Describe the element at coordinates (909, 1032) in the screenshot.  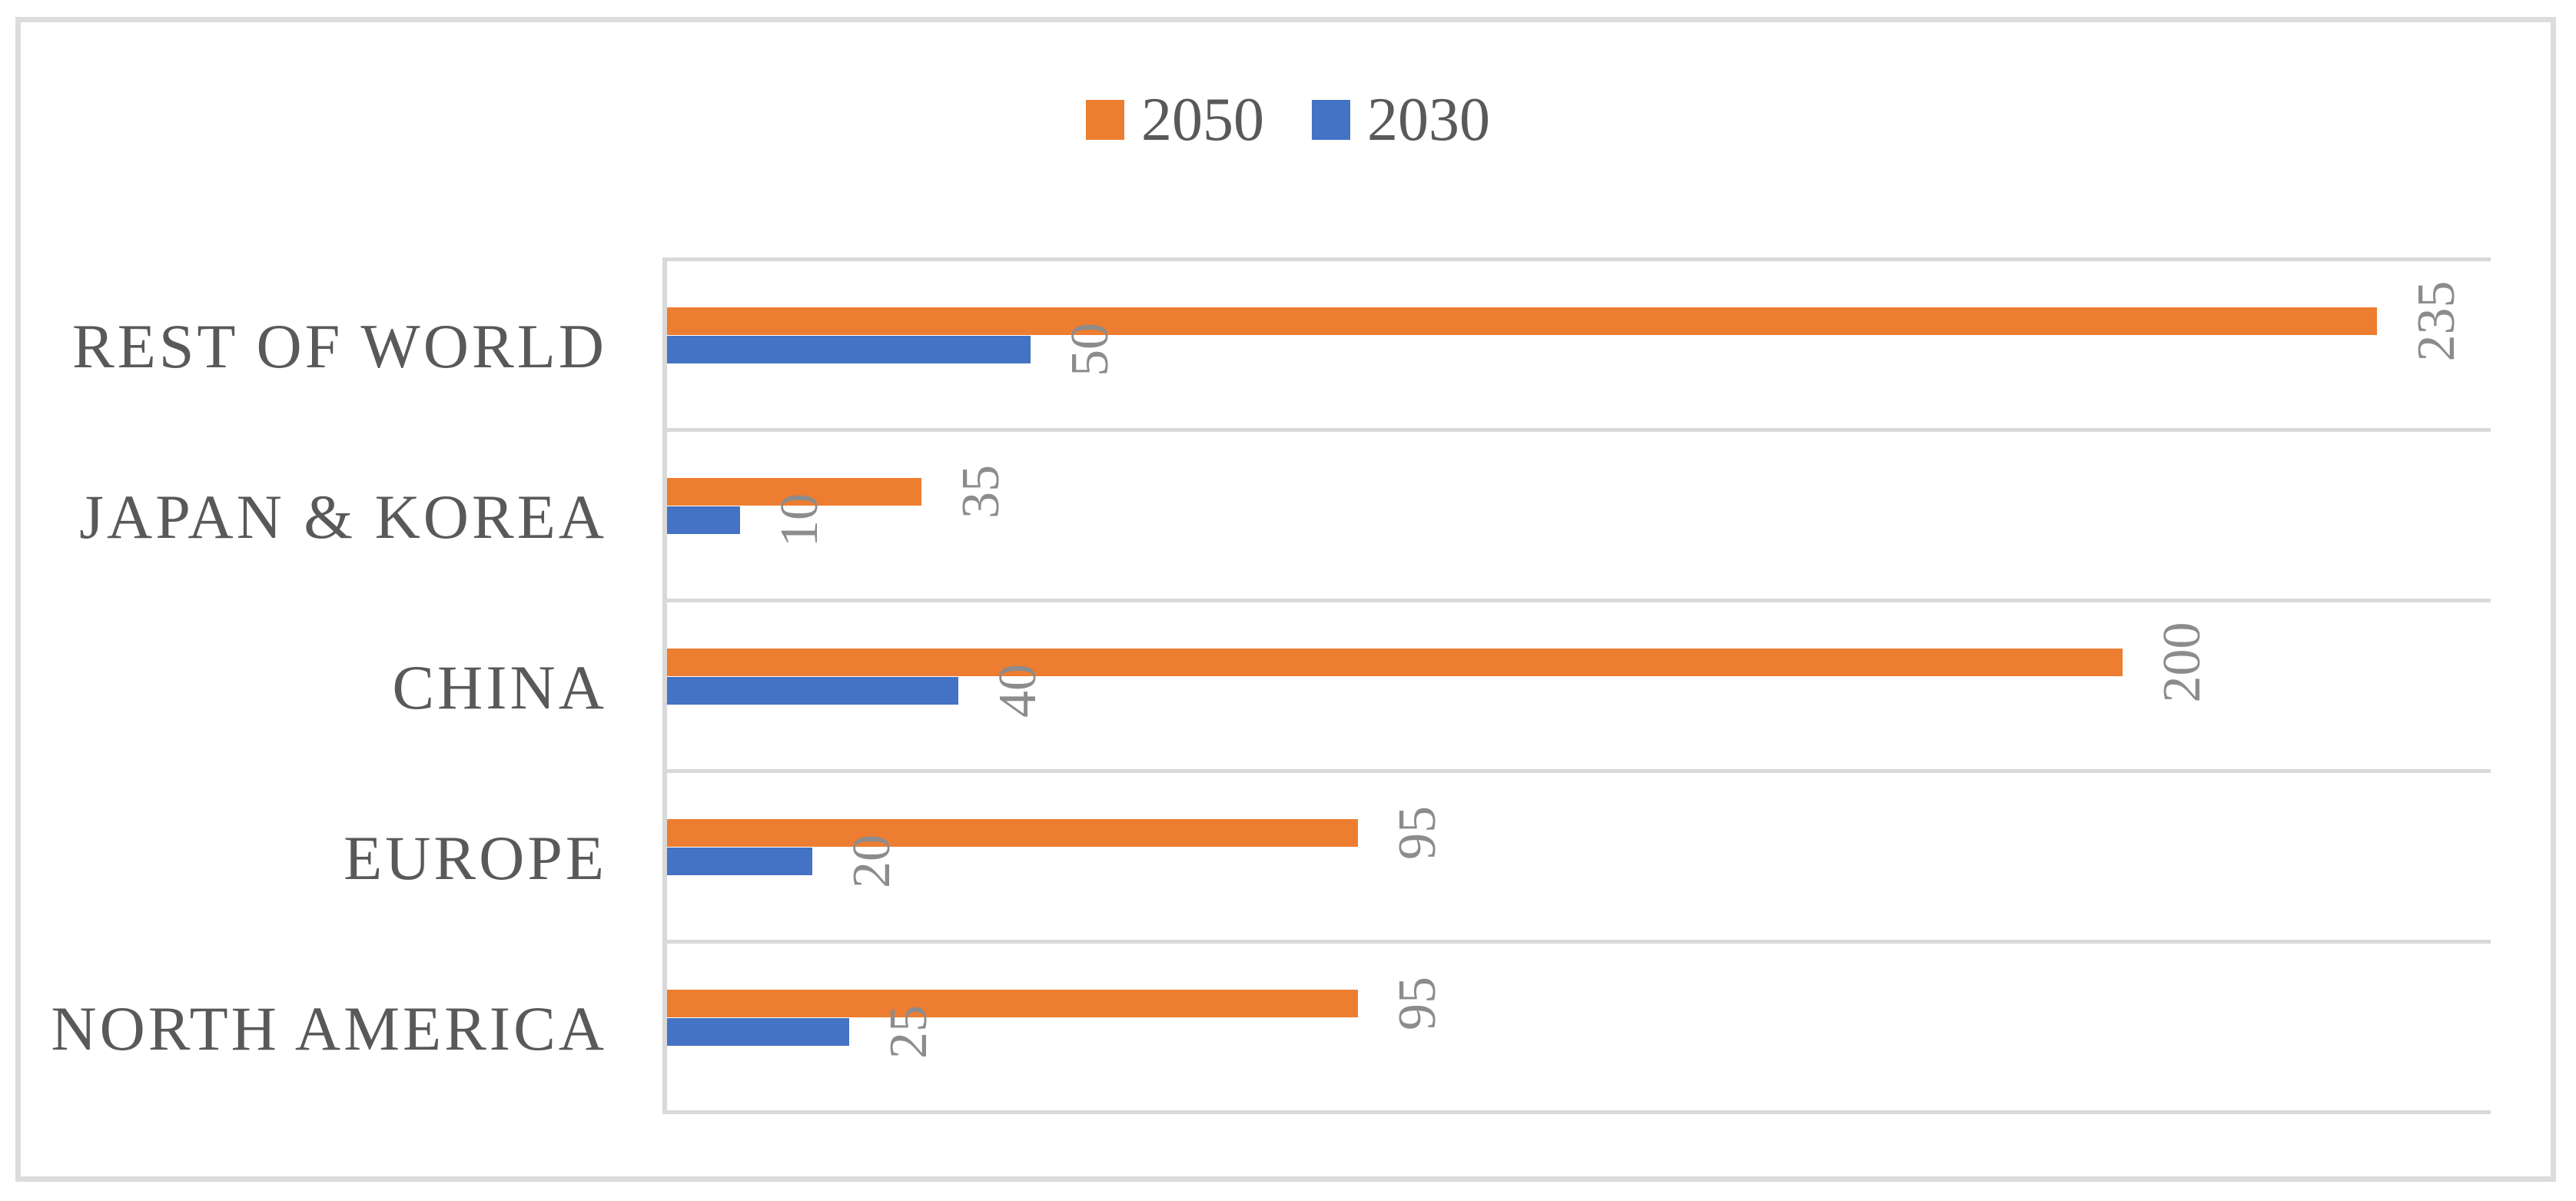
I see `value-label-2030: 25` at that location.